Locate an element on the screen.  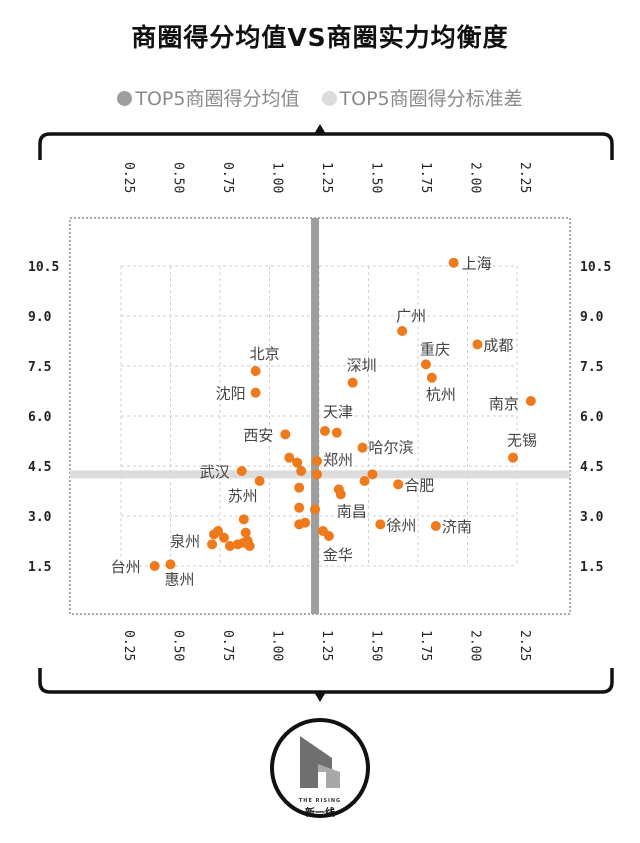
data-point-南昌 is located at coordinates (340, 494).